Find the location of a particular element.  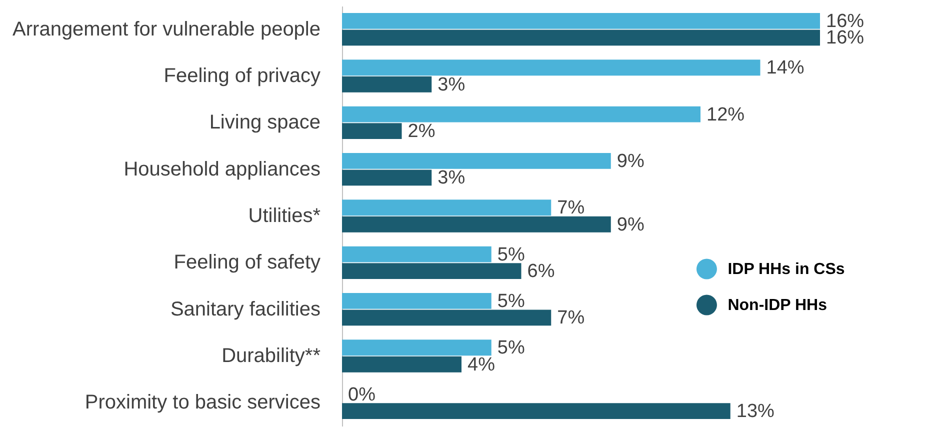

data-label: 4% is located at coordinates (482, 365).